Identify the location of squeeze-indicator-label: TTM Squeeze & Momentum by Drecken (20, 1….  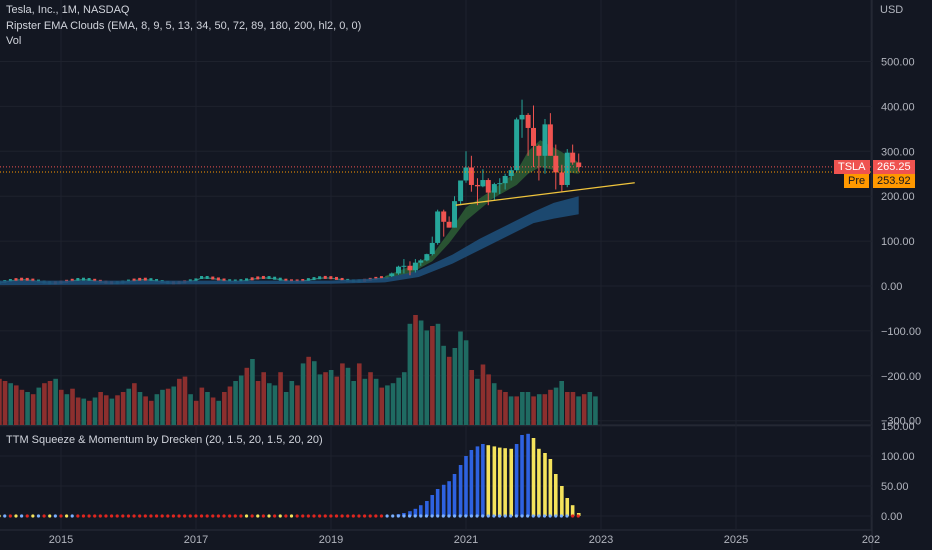
(164, 440).